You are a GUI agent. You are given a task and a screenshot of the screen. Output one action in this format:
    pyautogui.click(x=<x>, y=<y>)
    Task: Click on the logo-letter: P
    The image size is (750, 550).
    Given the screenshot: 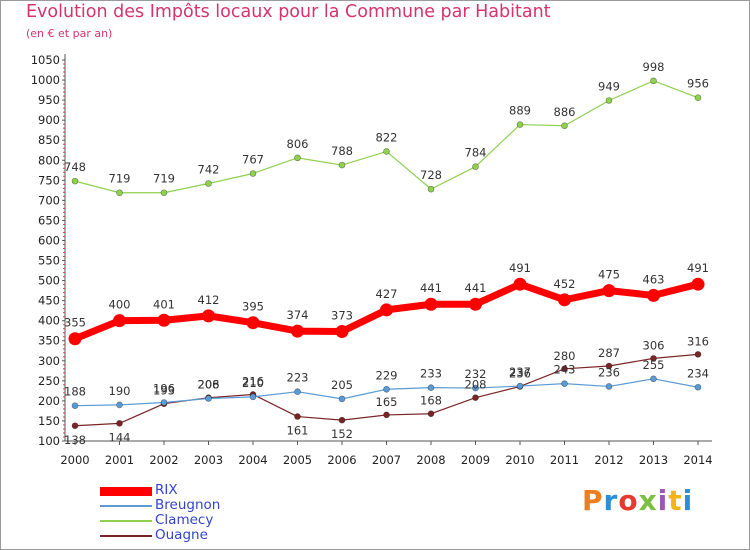 What is the action you would take?
    pyautogui.click(x=593, y=500)
    